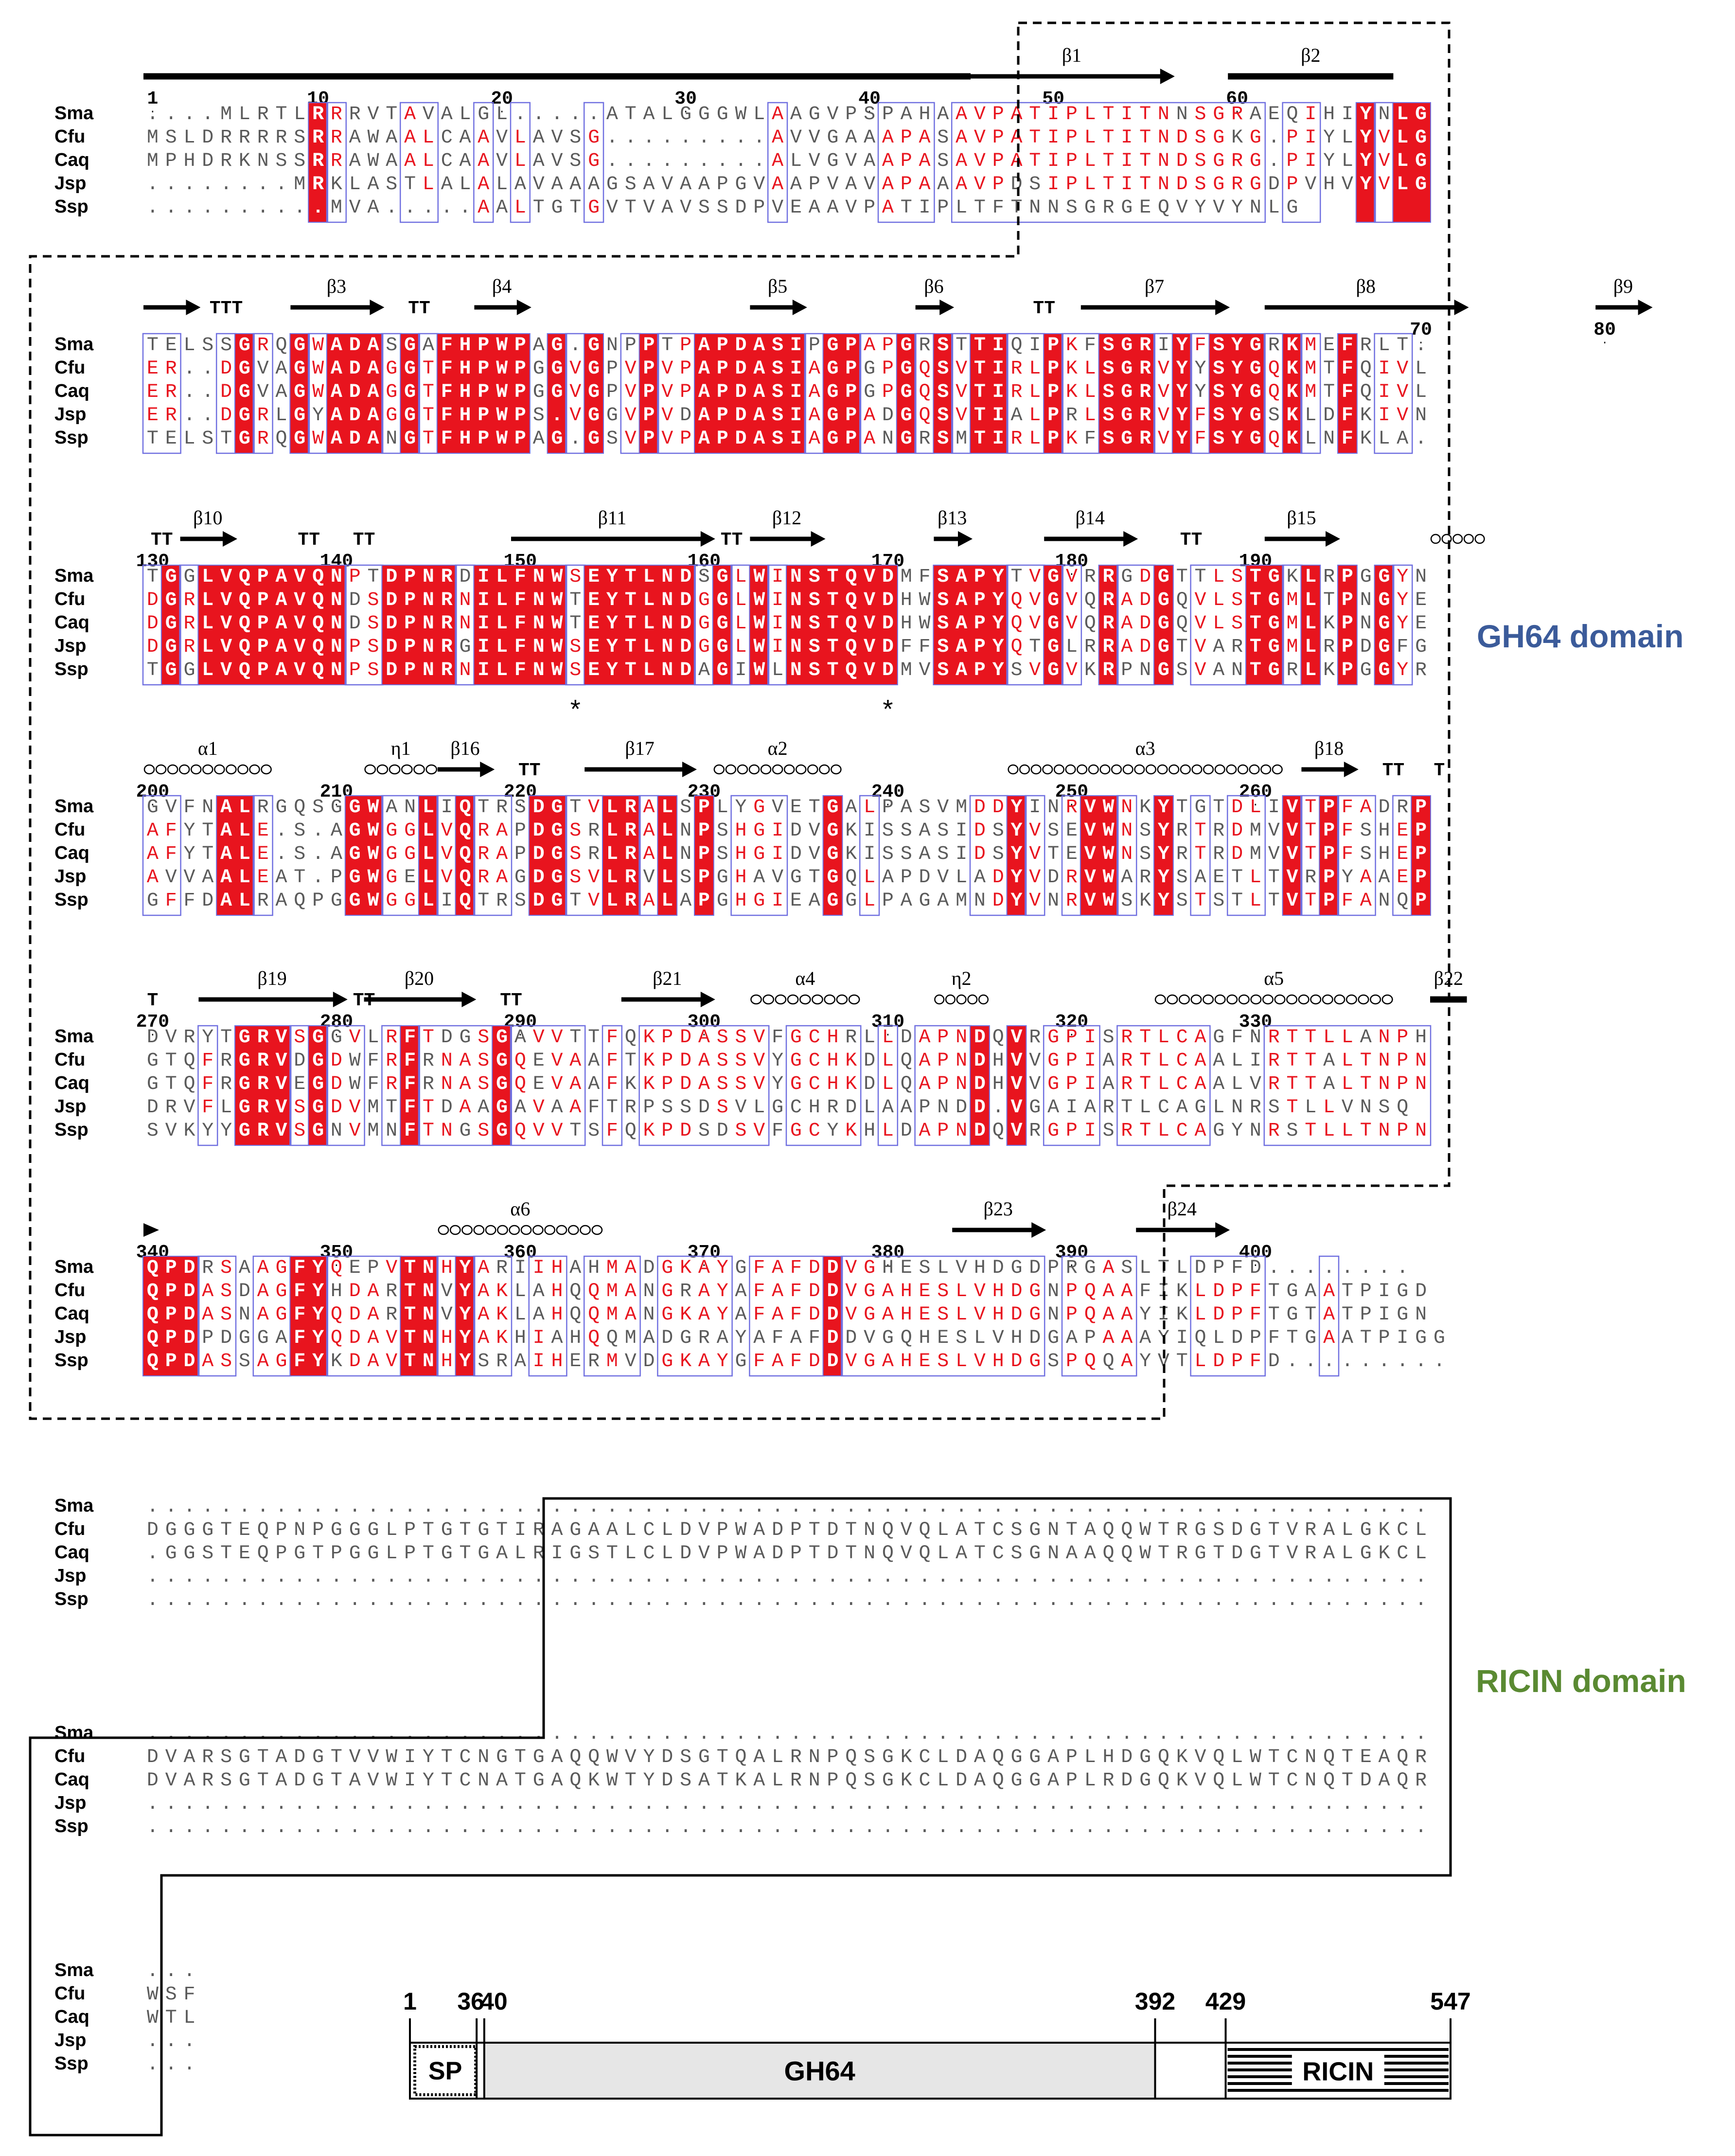  I want to click on beta-strand-arrowhead, so click(1167, 76).